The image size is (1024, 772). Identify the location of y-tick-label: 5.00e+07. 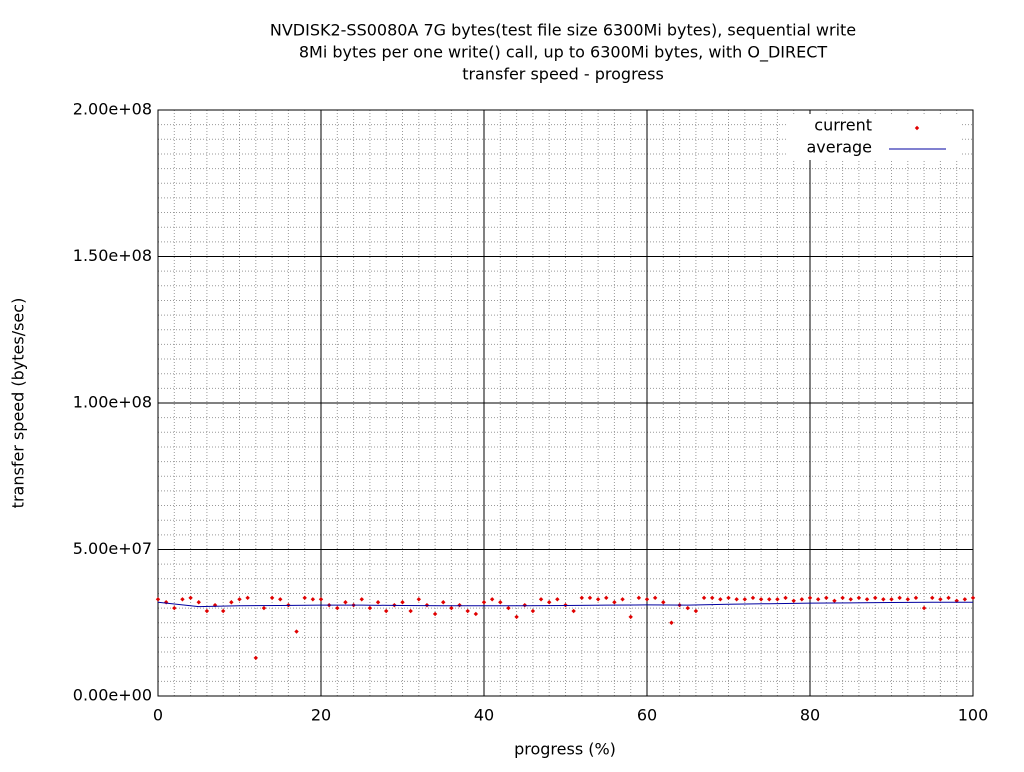
(112, 548).